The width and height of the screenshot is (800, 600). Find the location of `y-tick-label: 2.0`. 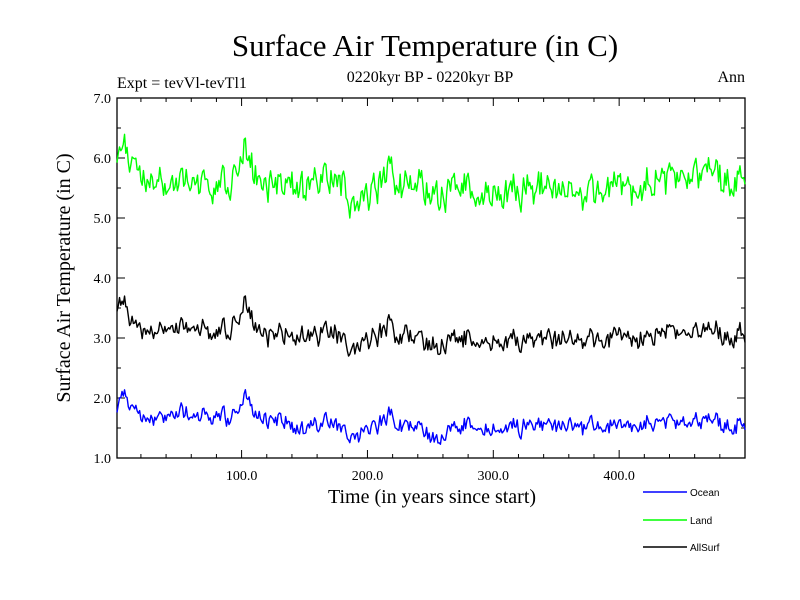

y-tick-label: 2.0 is located at coordinates (103, 399).